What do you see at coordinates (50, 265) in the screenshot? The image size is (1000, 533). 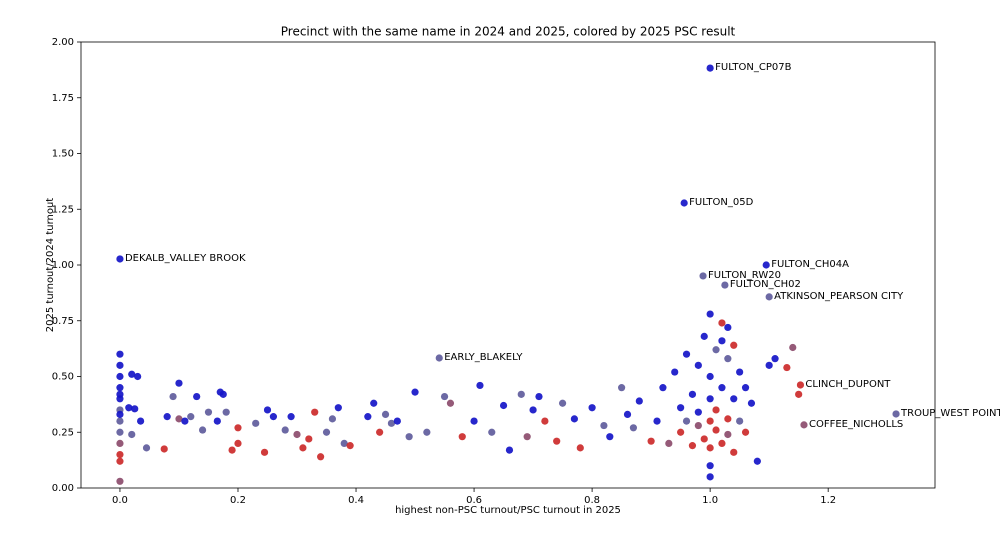 I see `y-axis-label: 2025 turnout/2024 turnout` at bounding box center [50, 265].